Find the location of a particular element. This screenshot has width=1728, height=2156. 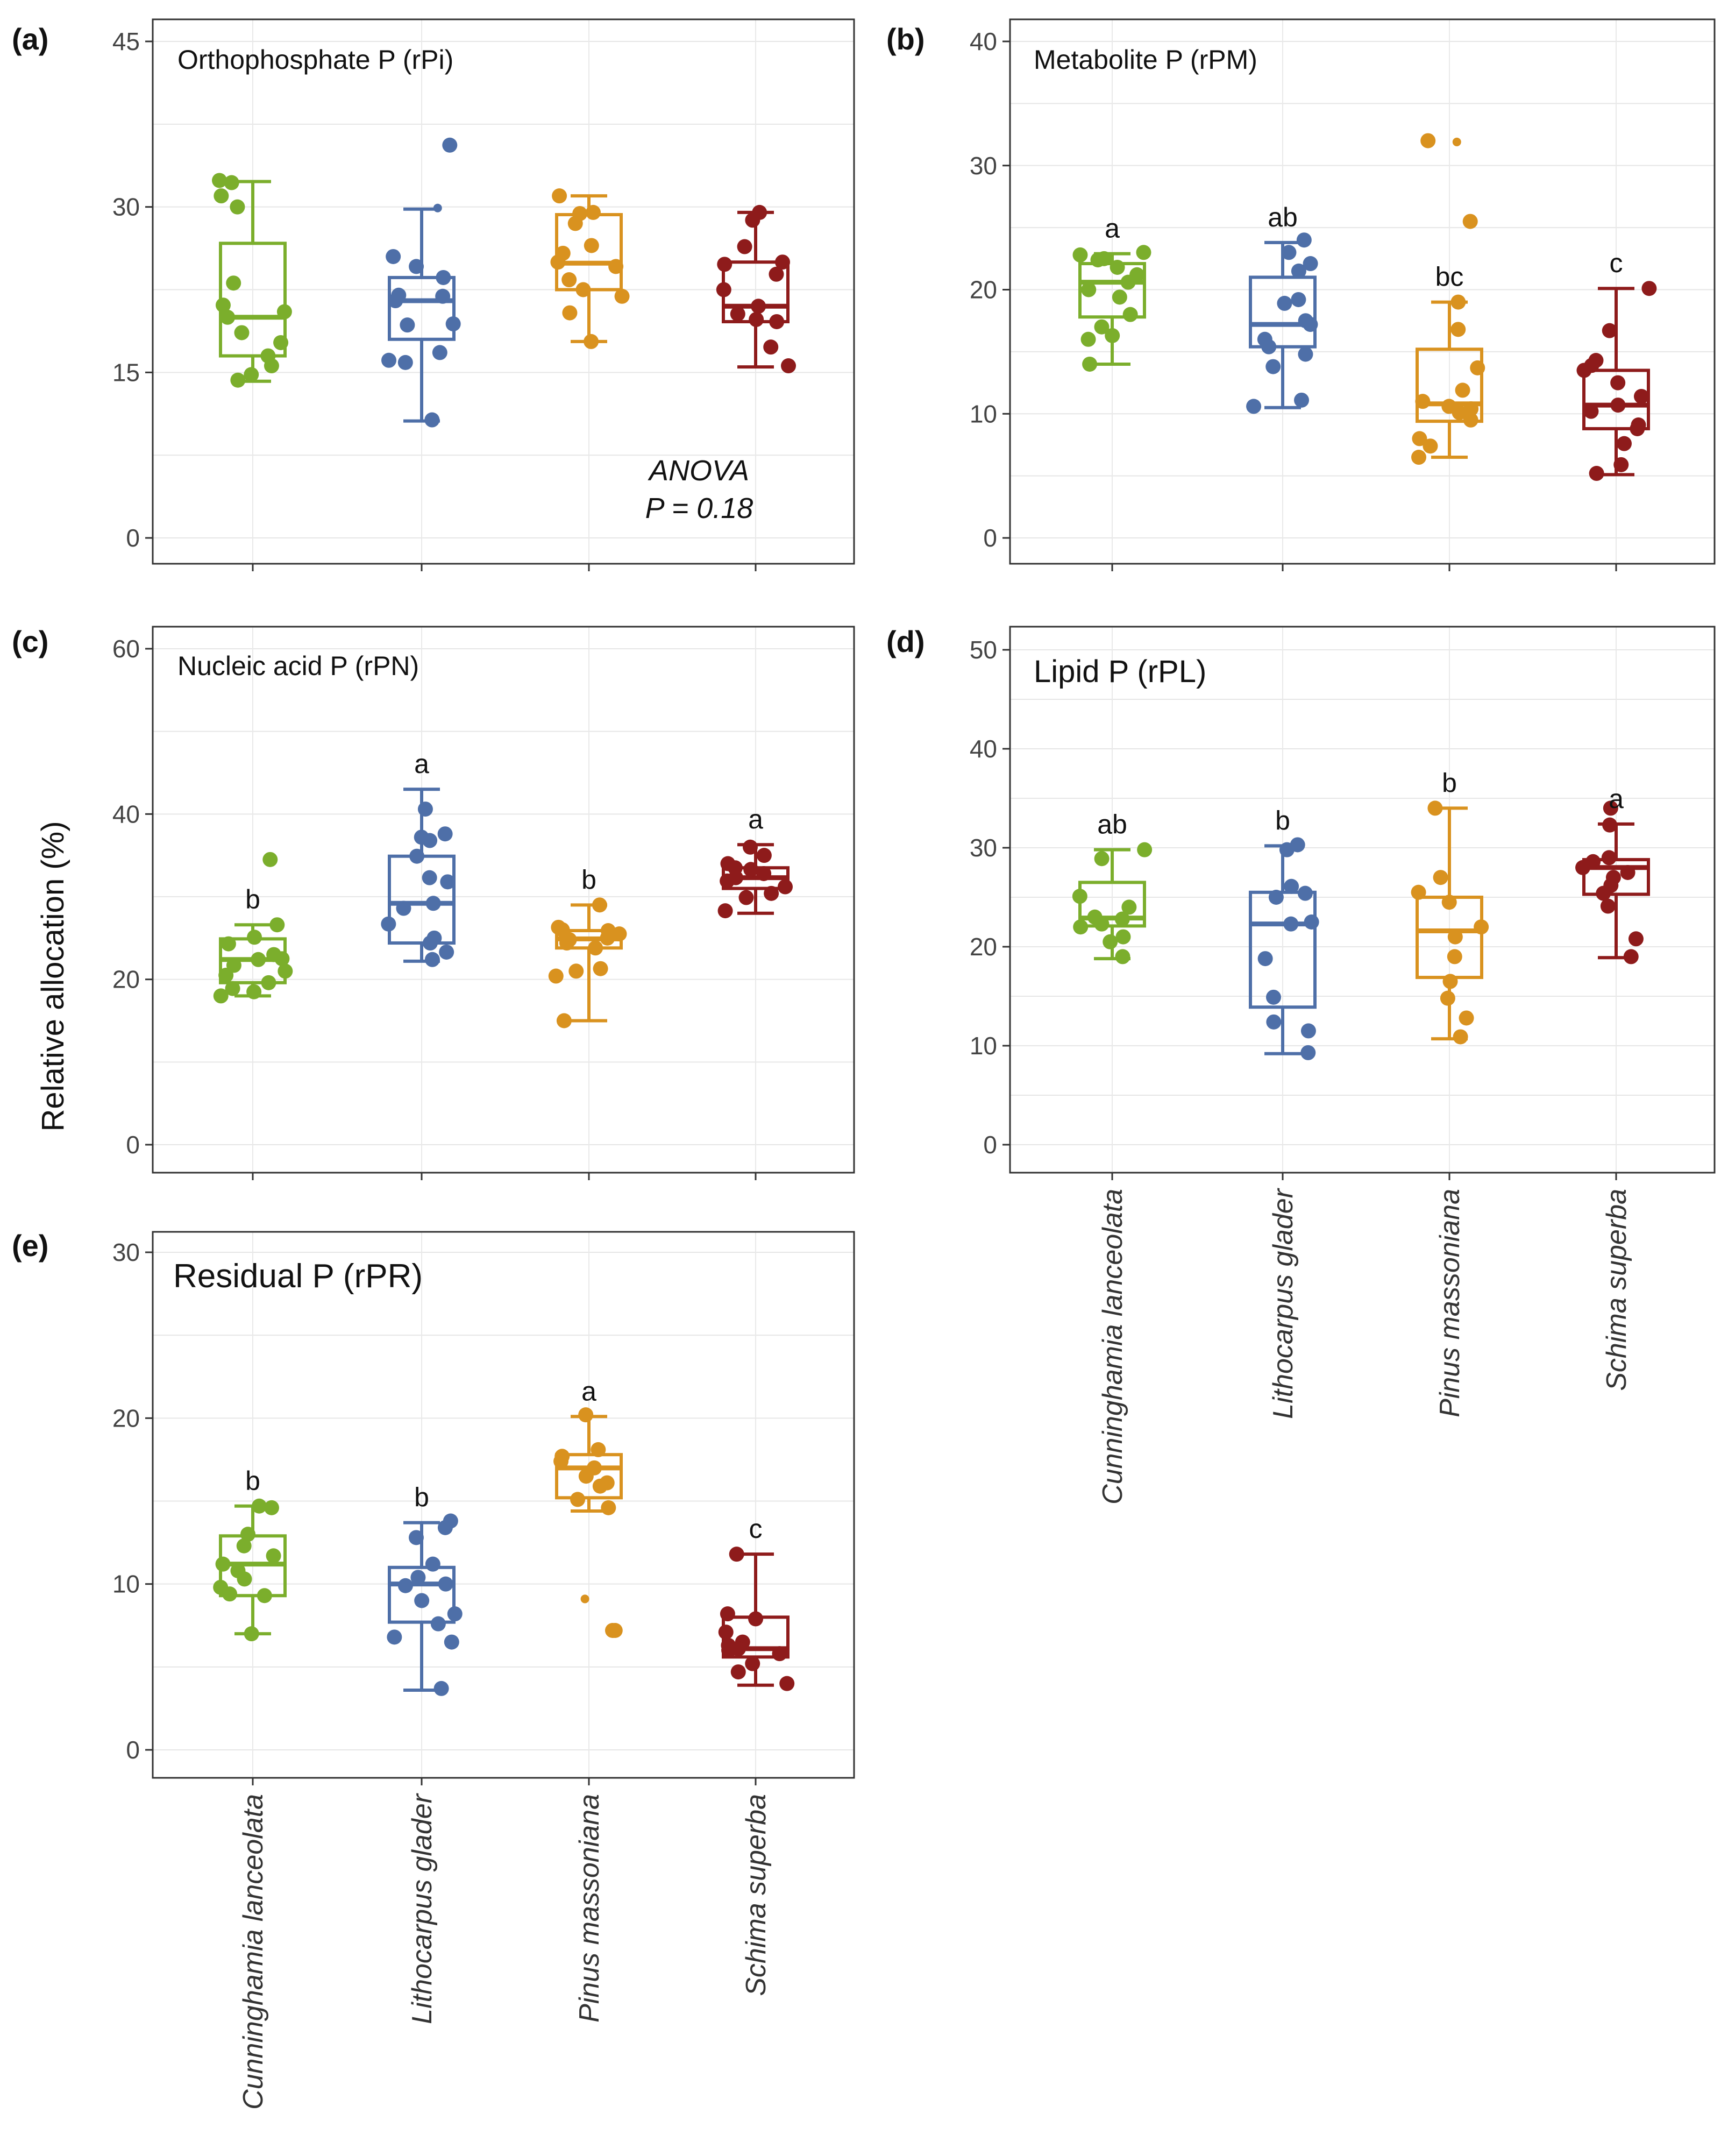

box-cunninghamia-lanceolata: b is located at coordinates (253, 928).